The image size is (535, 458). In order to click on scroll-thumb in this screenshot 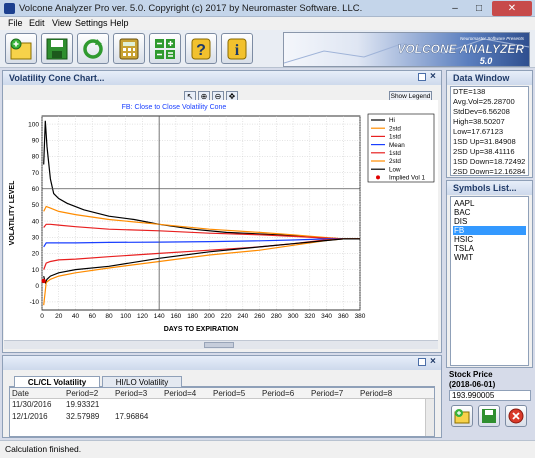, I will do `click(219, 345)`.